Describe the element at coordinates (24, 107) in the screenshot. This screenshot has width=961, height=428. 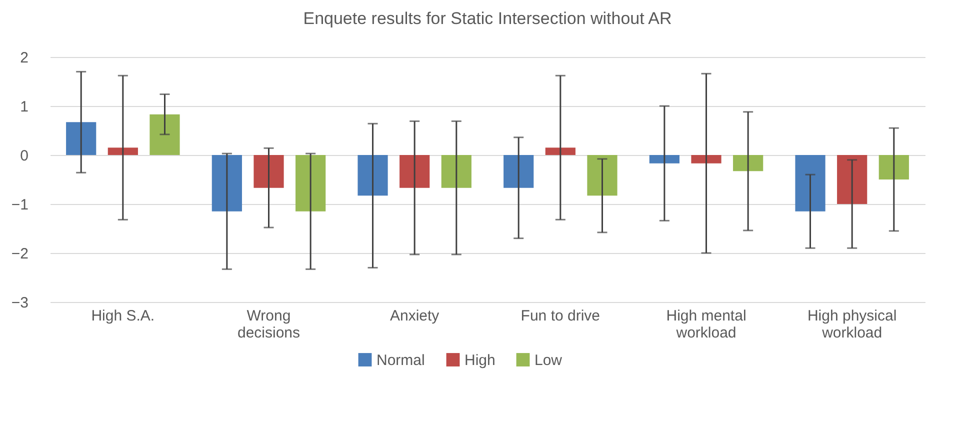
I see `y-tick-label: 1` at that location.